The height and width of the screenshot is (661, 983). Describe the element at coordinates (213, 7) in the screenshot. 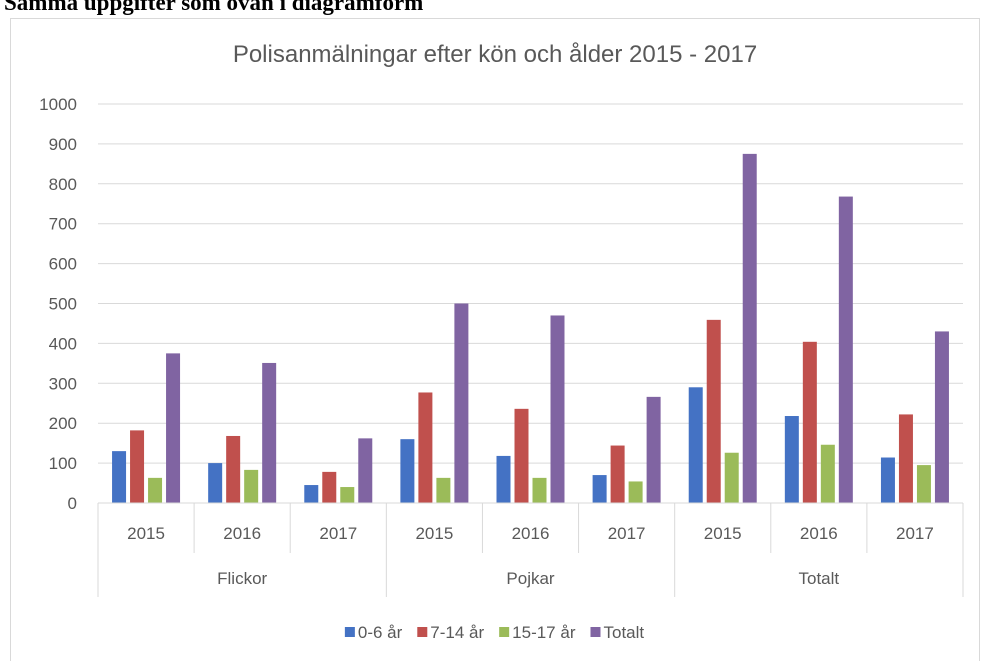

I see `heading: Samma uppgifter som ovan i diagramform` at that location.